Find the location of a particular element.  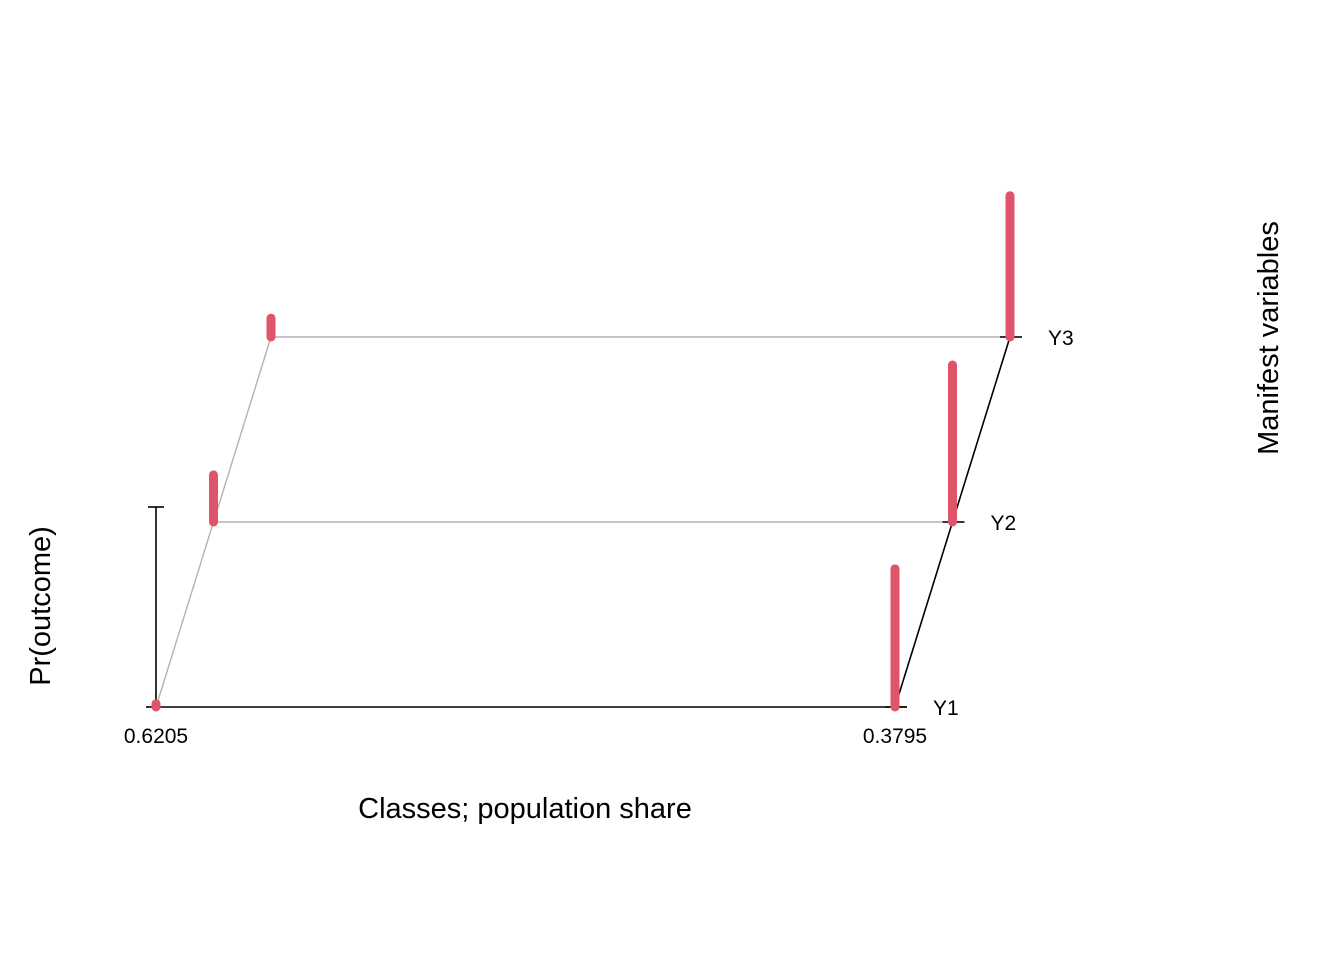

class-share-label: 0.6205 is located at coordinates (156, 736).